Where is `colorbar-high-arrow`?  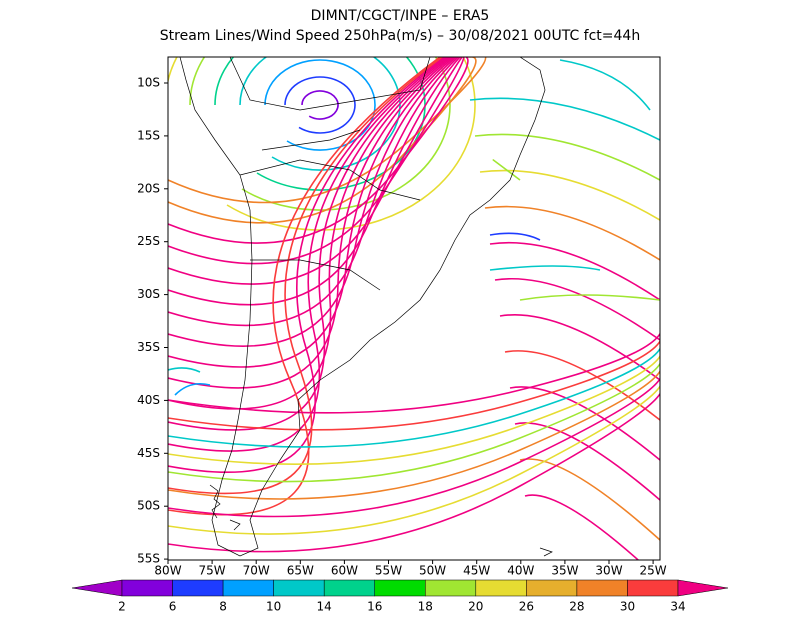
colorbar-high-arrow is located at coordinates (703, 588).